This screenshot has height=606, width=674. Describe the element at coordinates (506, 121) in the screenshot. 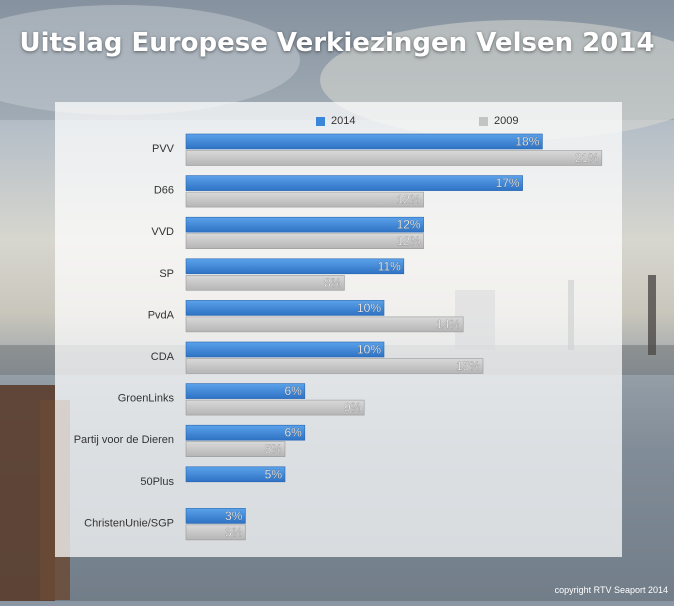

I see `legend-label-2009: 2009` at that location.